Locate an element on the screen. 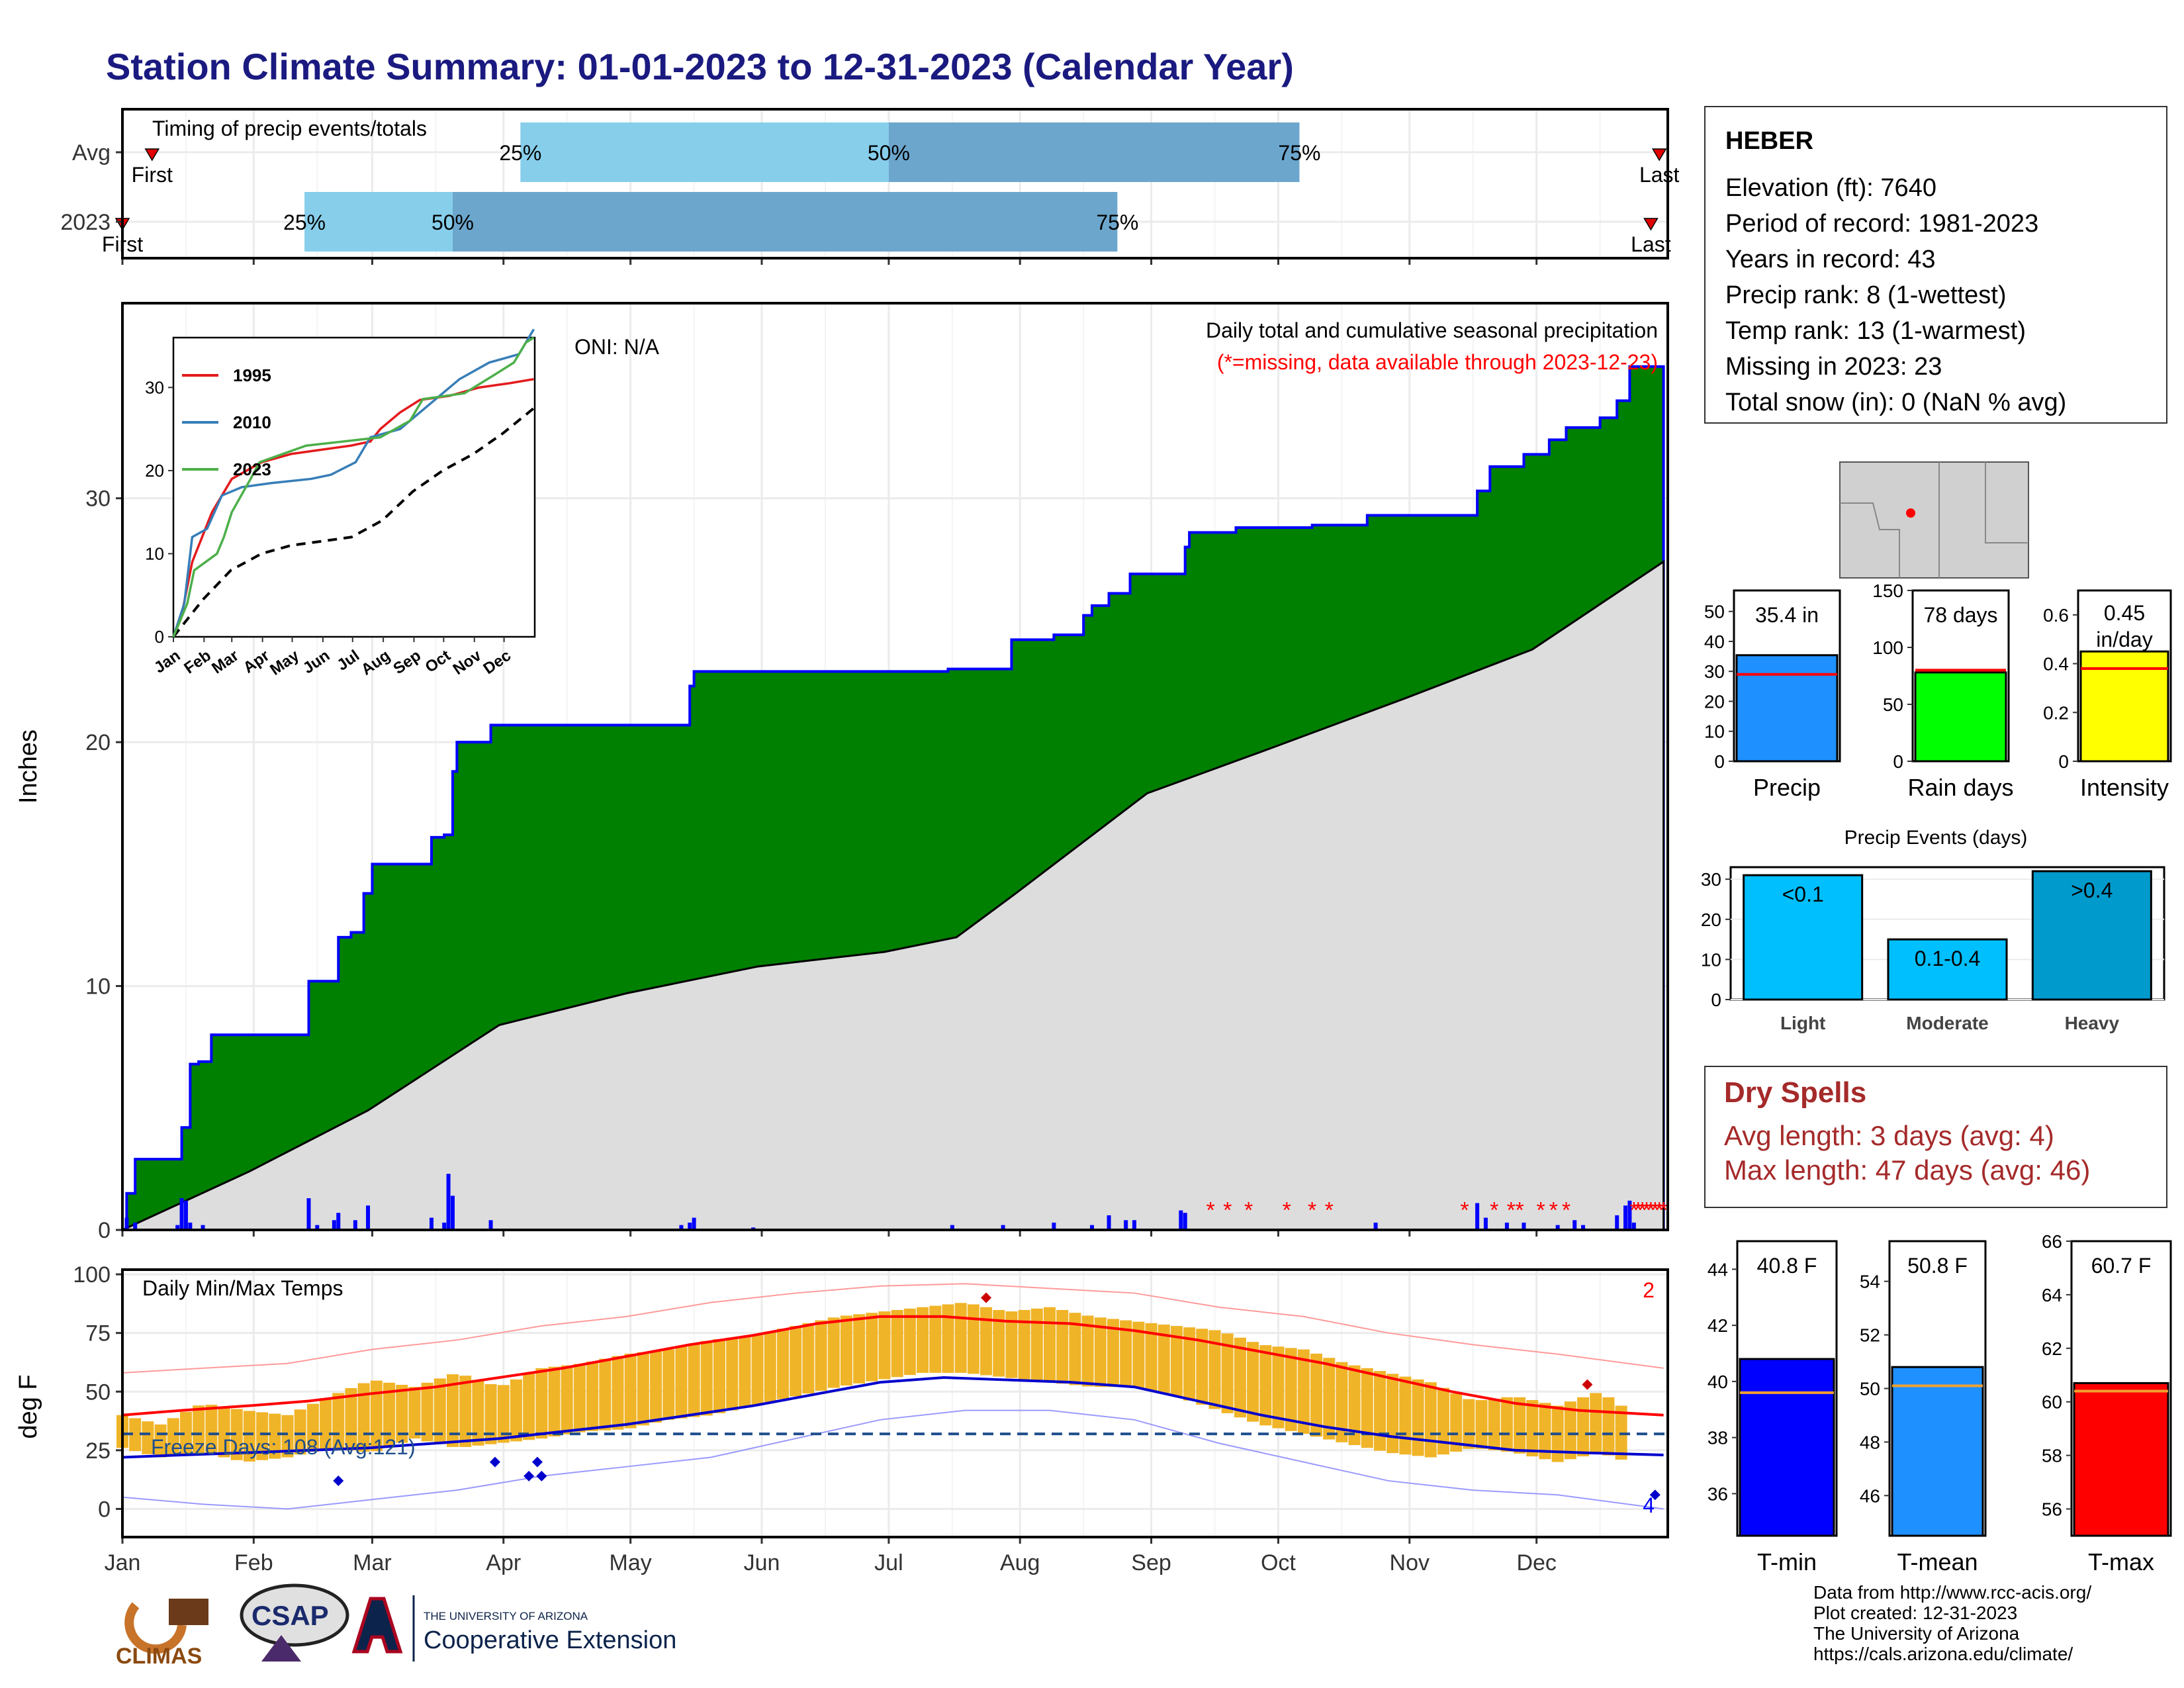  temps-tick-label-y: 100 is located at coordinates (92, 1275).